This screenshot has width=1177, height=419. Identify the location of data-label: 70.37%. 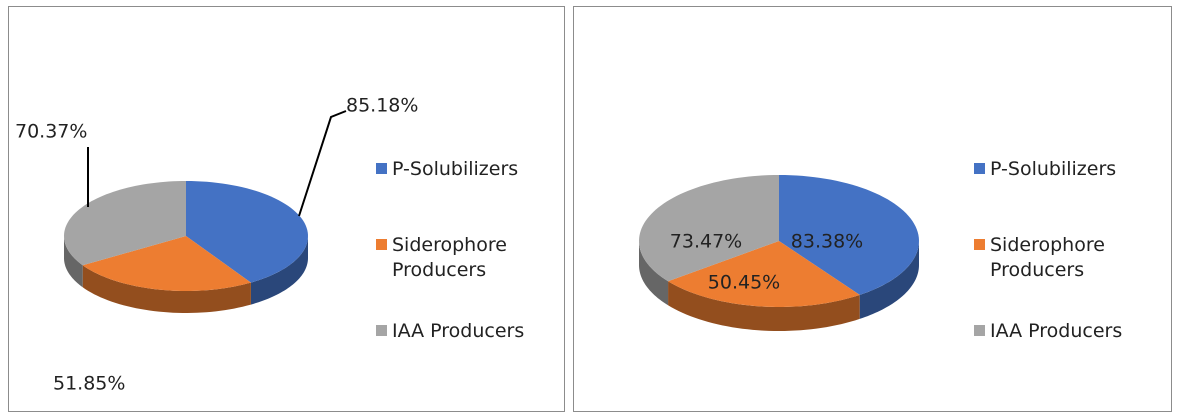
(51, 132).